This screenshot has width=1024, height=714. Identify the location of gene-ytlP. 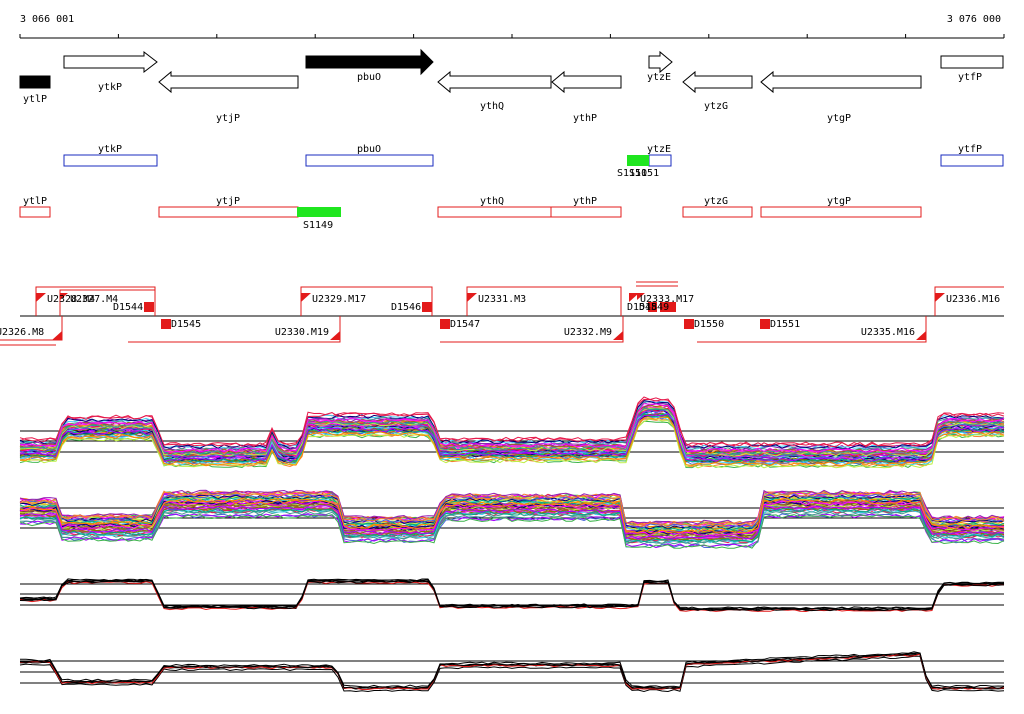
(35, 82).